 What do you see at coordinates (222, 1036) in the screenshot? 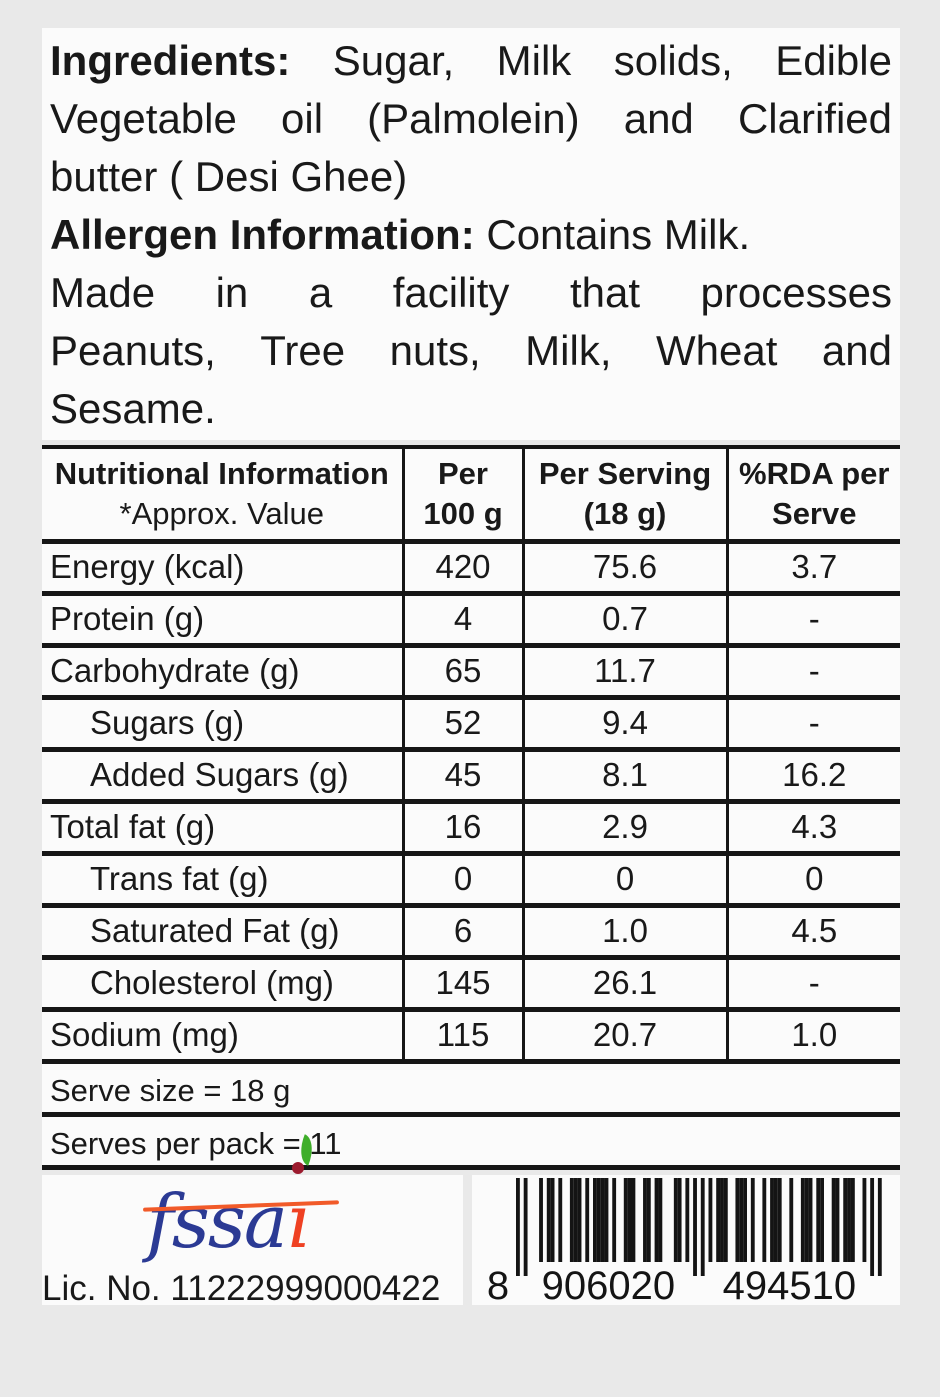
I see `nutrient-label: Sodium (mg)` at bounding box center [222, 1036].